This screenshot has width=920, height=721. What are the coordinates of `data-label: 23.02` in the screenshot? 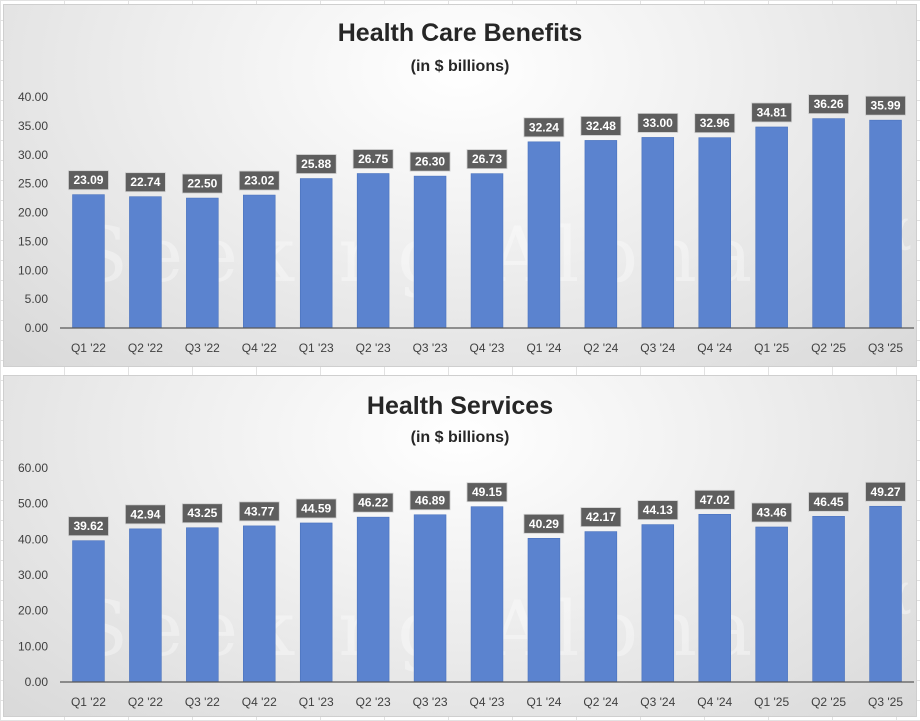 It's located at (259, 181).